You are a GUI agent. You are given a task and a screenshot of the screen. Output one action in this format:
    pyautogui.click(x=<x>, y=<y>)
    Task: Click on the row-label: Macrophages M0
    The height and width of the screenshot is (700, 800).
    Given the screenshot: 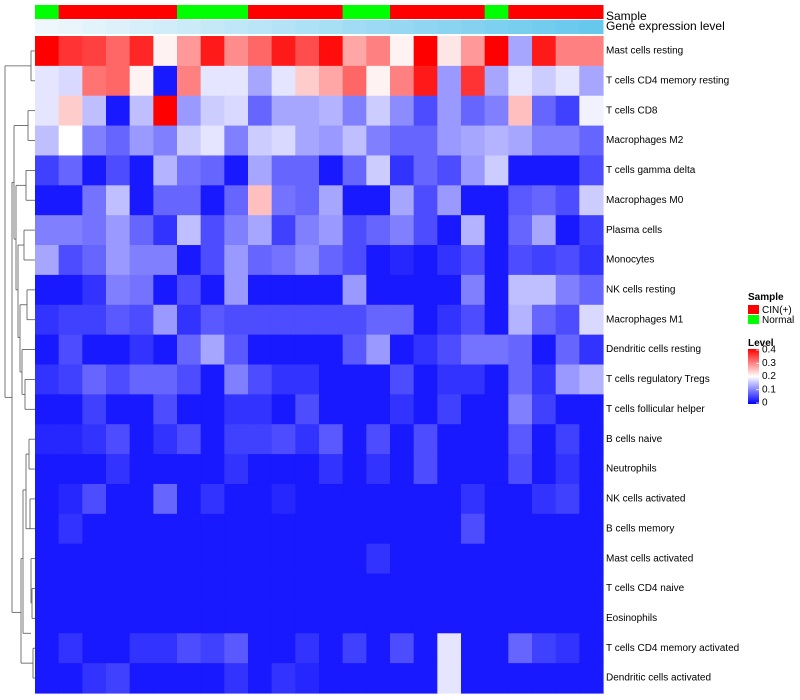 What is the action you would take?
    pyautogui.click(x=645, y=200)
    